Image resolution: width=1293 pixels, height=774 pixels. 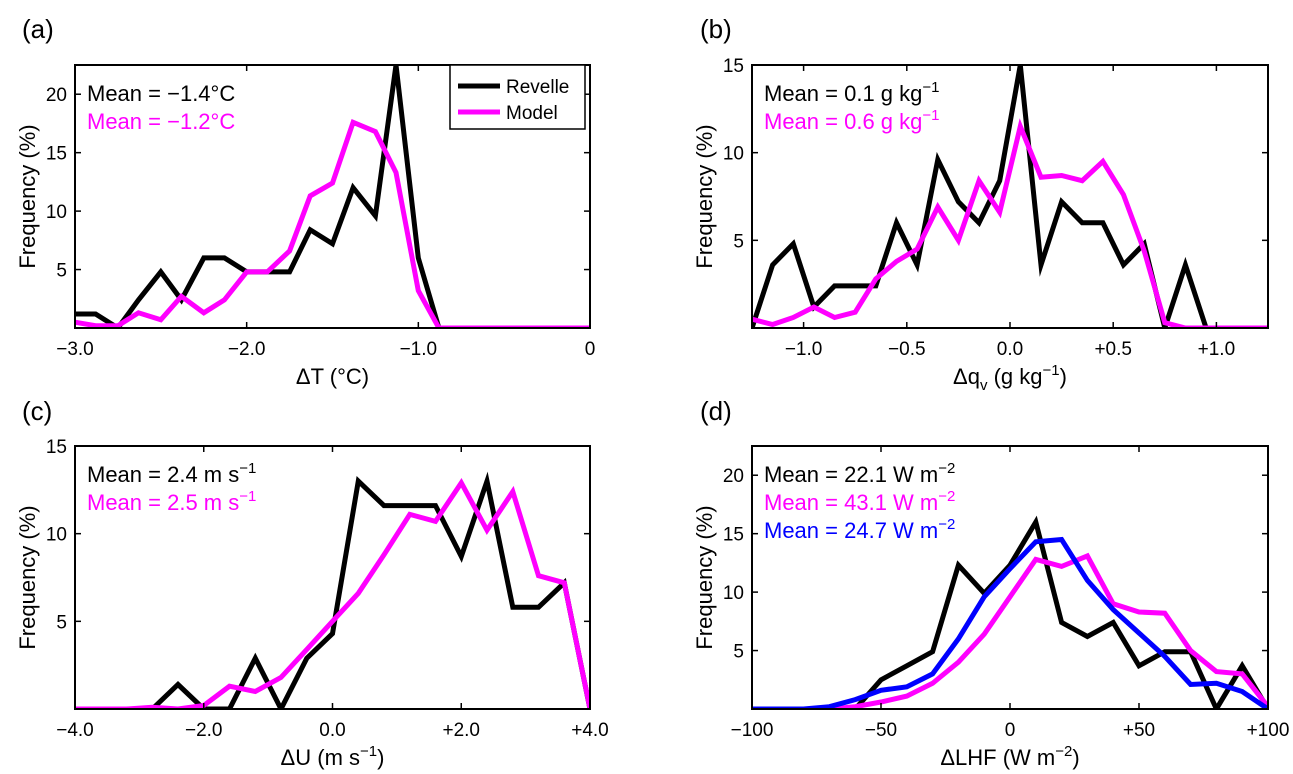 What do you see at coordinates (907, 349) in the screenshot?
I see `x-tick-label: −0.5` at bounding box center [907, 349].